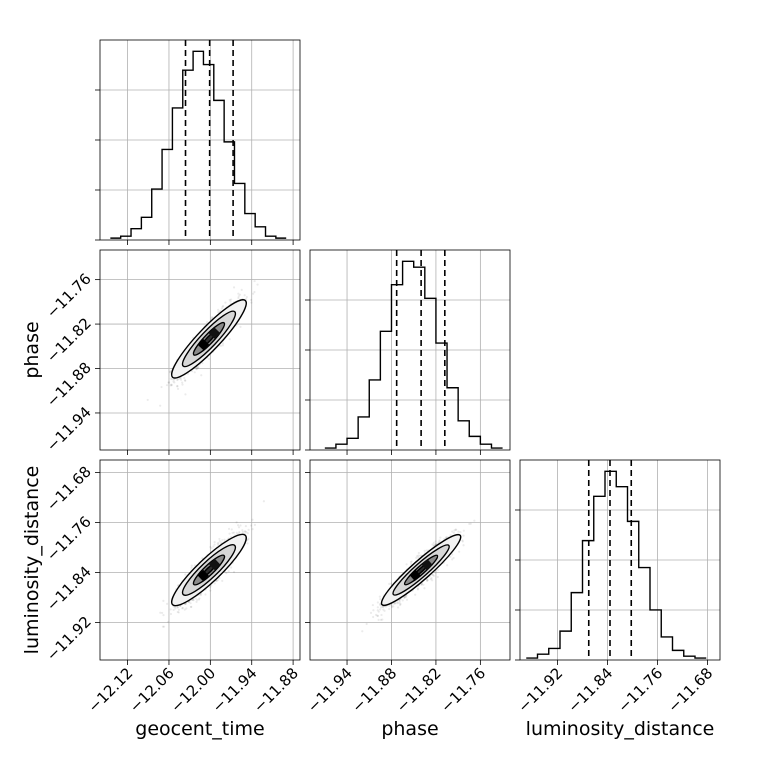  I want to click on x-tick-label-luminosity-distance: −11.68, so click(690, 690).